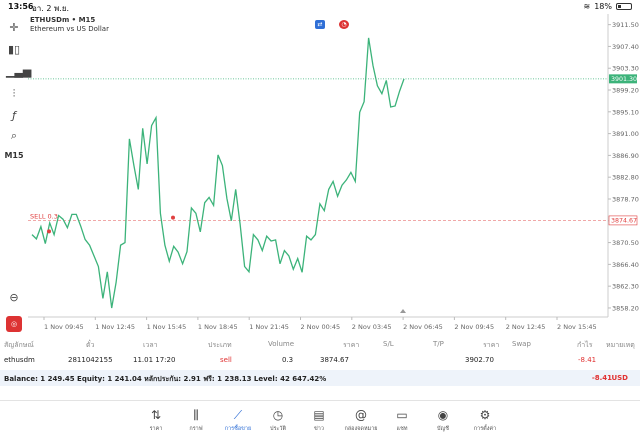 This screenshot has width=640, height=447. I want to click on col-type: ประเภท, so click(220, 345).